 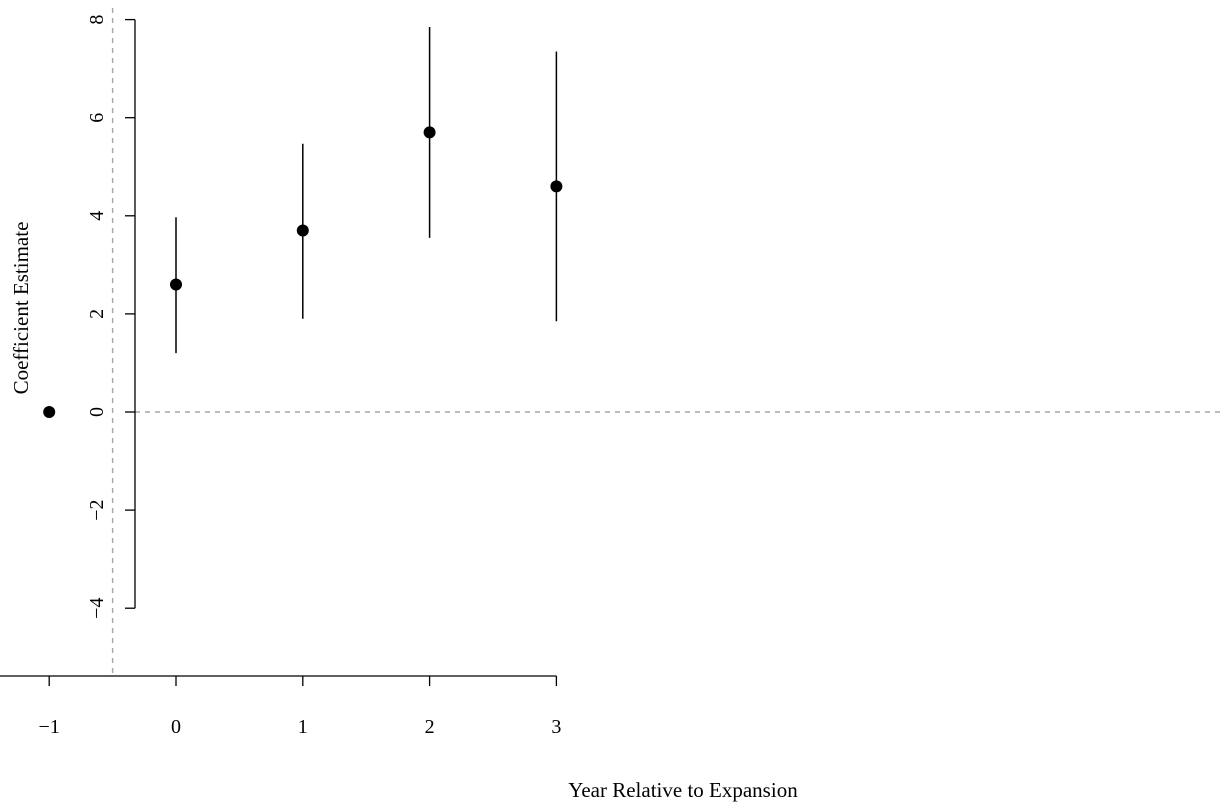 I want to click on y-axis-title: Coefficient Estimate, so click(x=21, y=308).